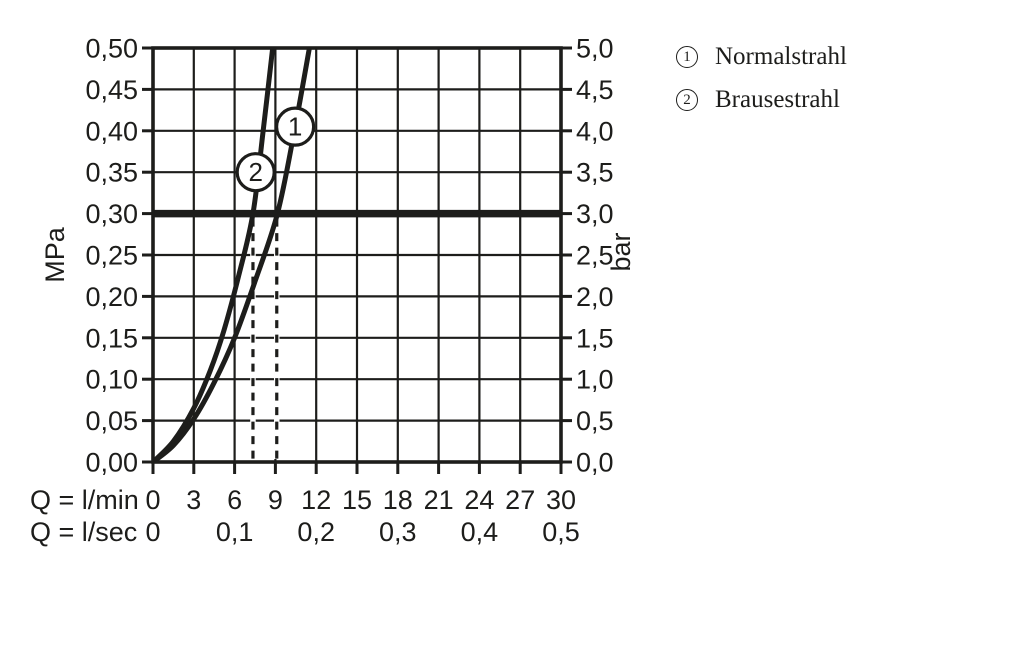 The height and width of the screenshot is (652, 1024). What do you see at coordinates (234, 500) in the screenshot?
I see `x-axis-lmin-tick-label: 6` at bounding box center [234, 500].